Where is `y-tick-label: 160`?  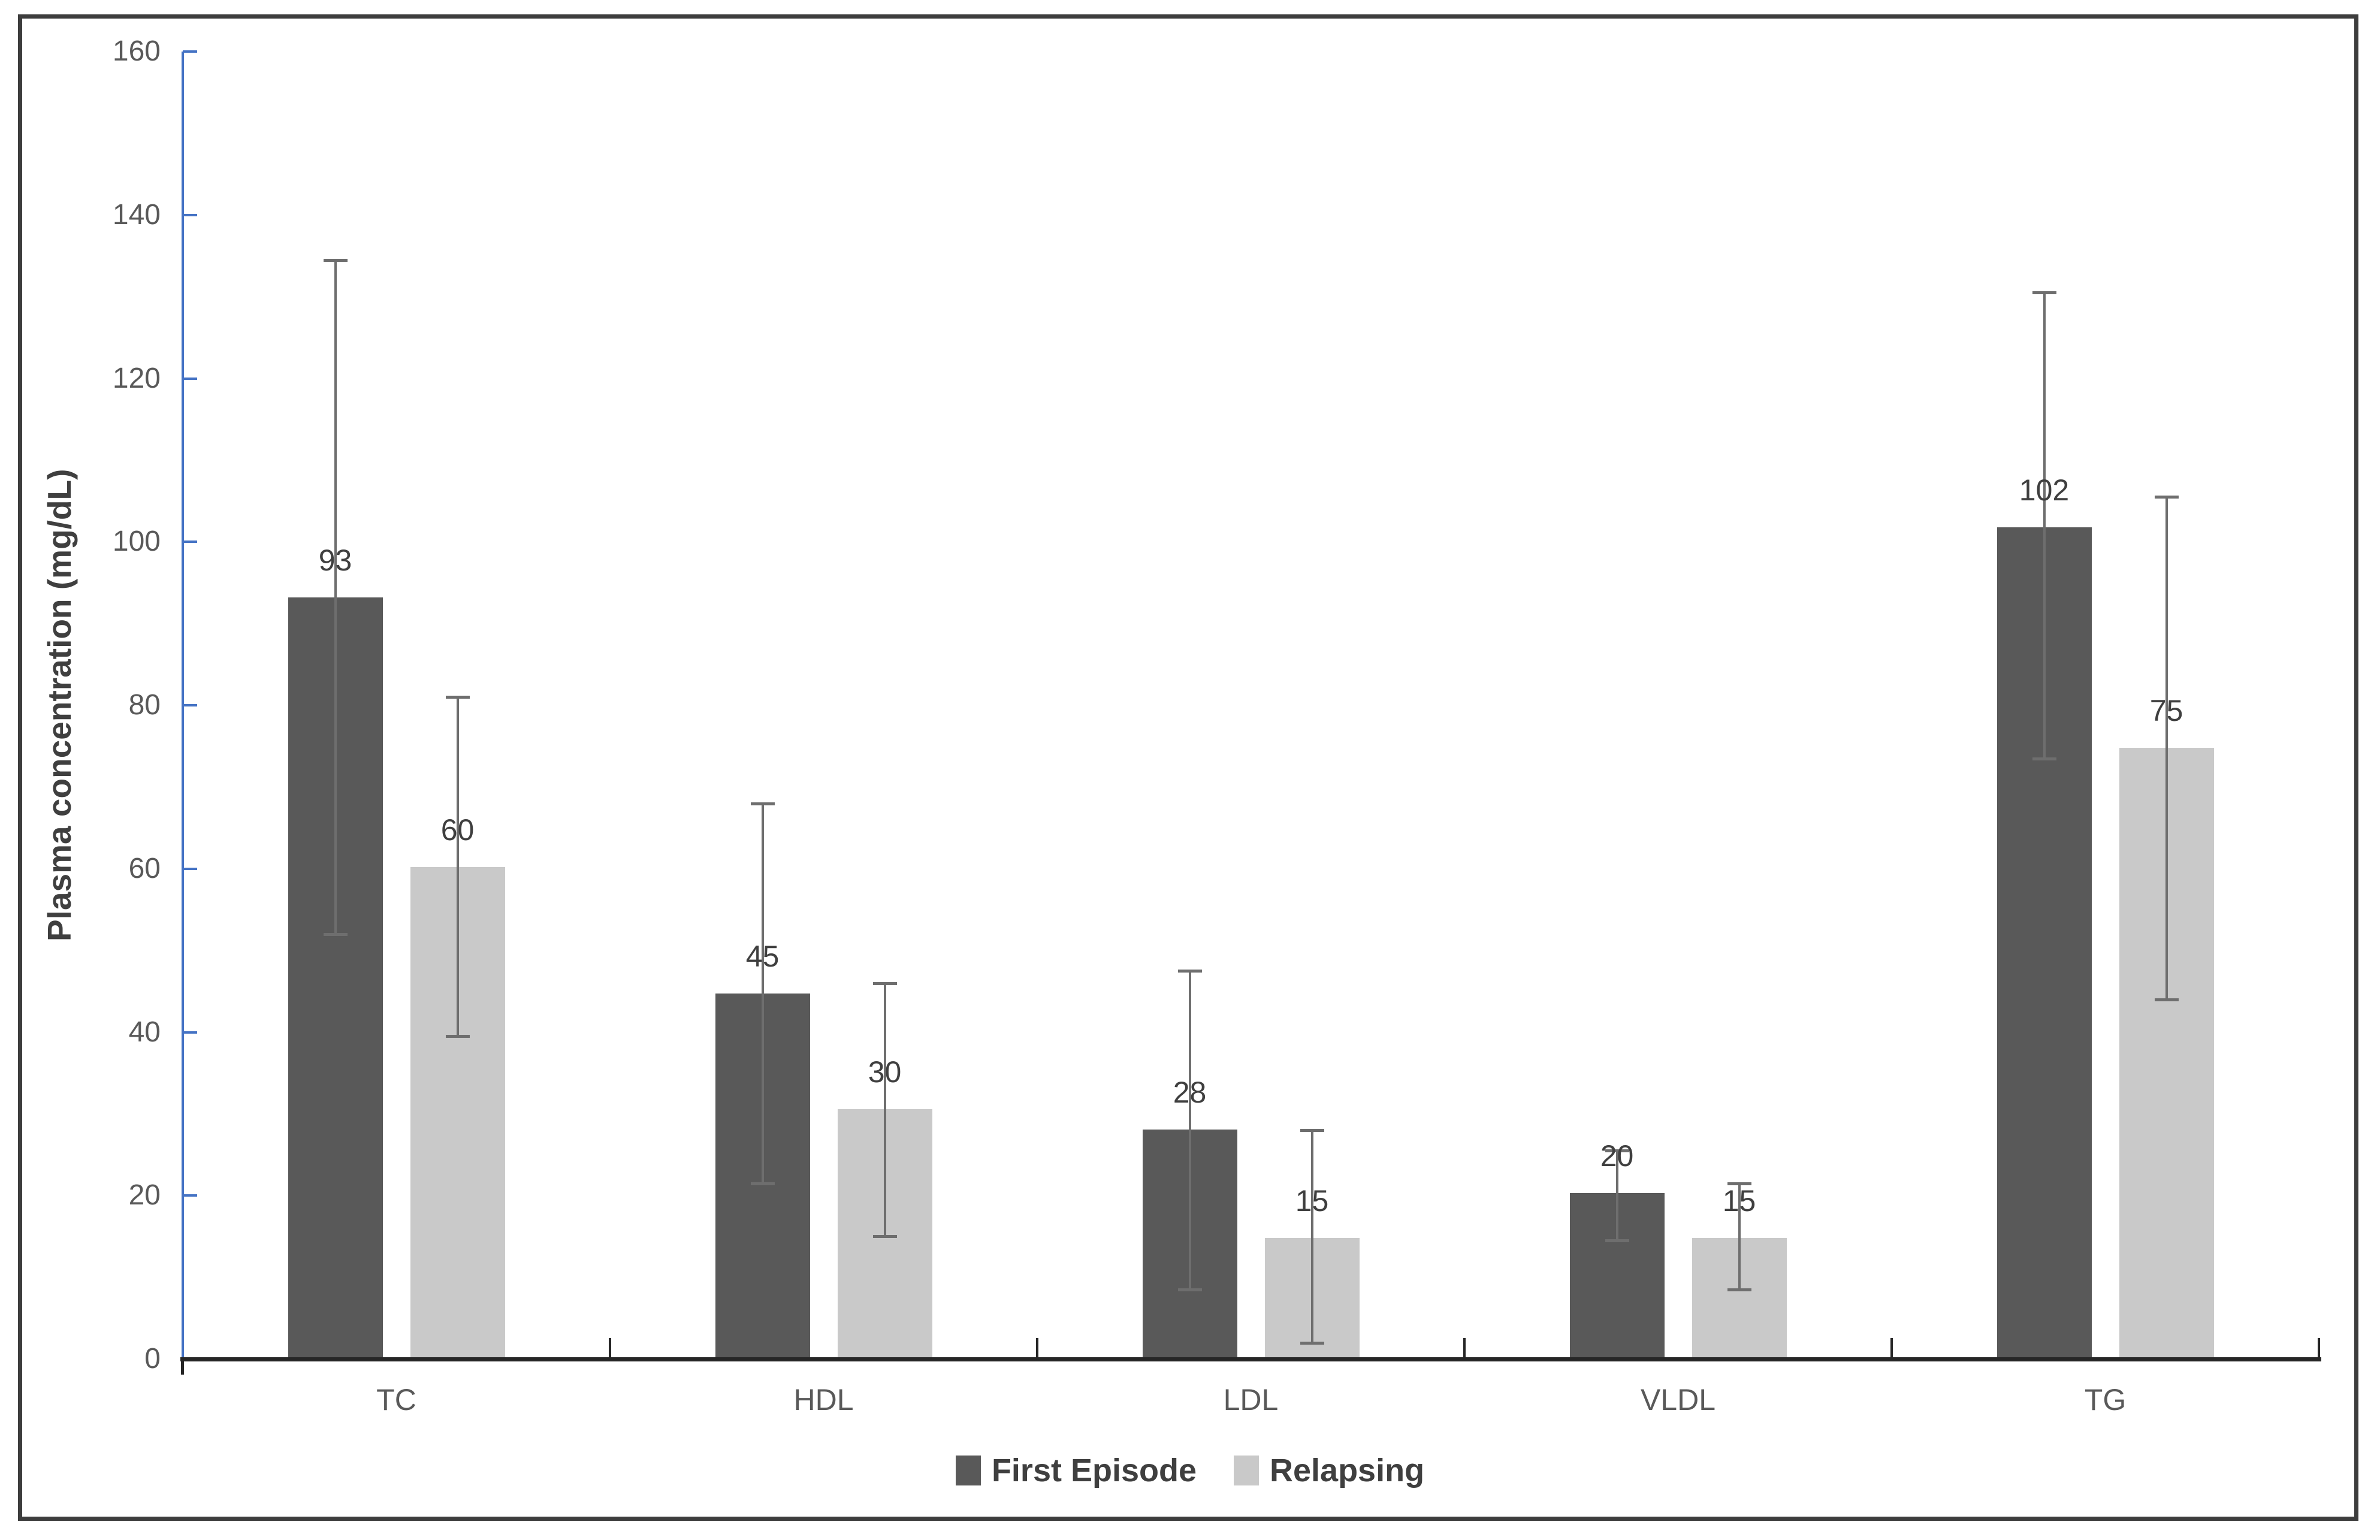 y-tick-label: 160 is located at coordinates (136, 51).